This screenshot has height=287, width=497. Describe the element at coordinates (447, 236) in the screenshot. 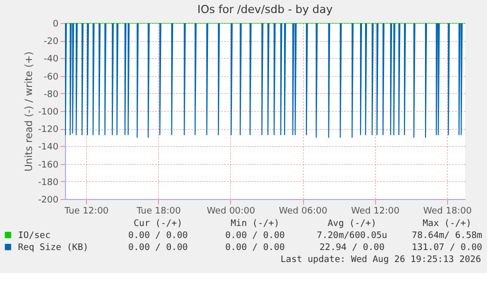

I see `text: 78.64m/ 6.58m` at that location.